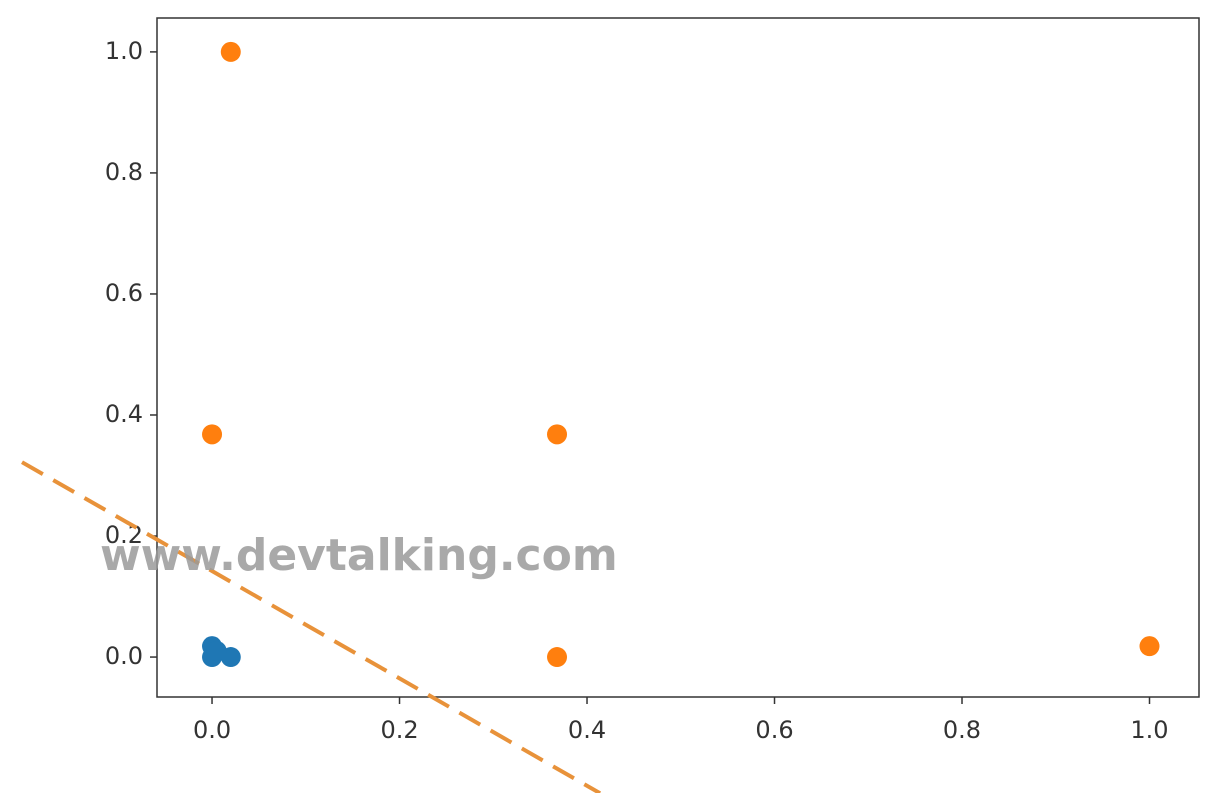  I want to click on x-tick-label: 0.6, so click(774, 730).